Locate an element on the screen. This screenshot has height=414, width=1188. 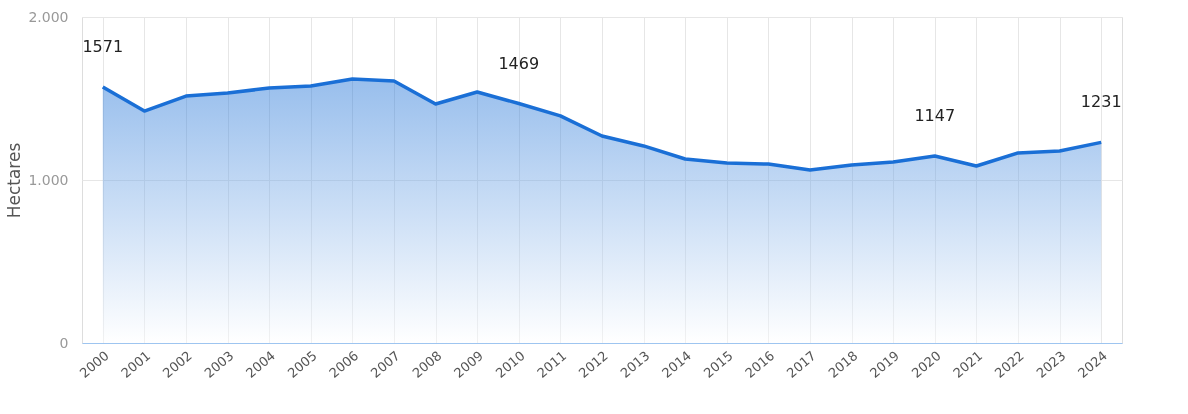
text: 1571 is located at coordinates (103, 46).